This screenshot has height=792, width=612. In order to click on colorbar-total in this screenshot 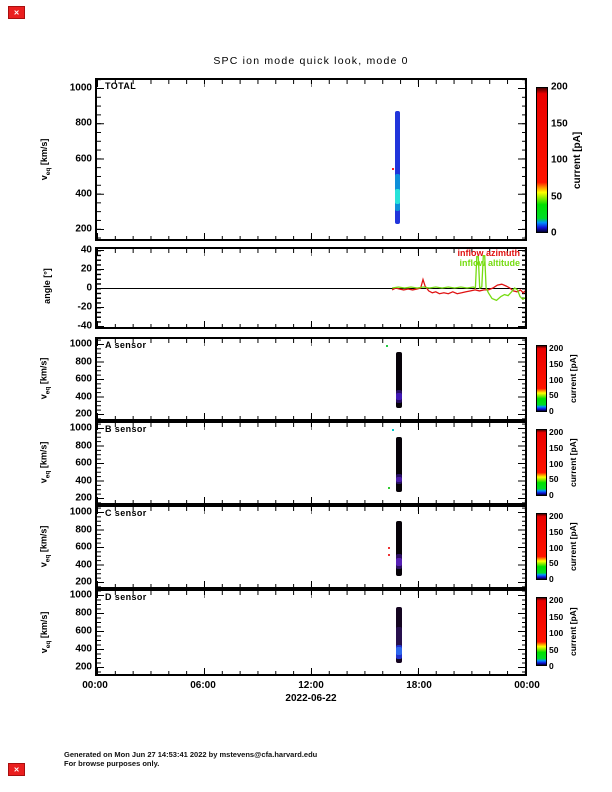, I will do `click(542, 160)`.